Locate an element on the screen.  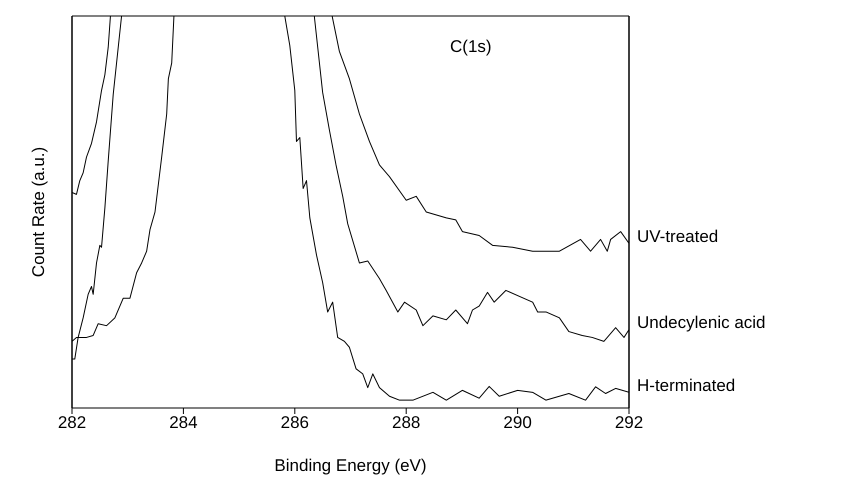
series-label: Undecylenic acid is located at coordinates (701, 322).